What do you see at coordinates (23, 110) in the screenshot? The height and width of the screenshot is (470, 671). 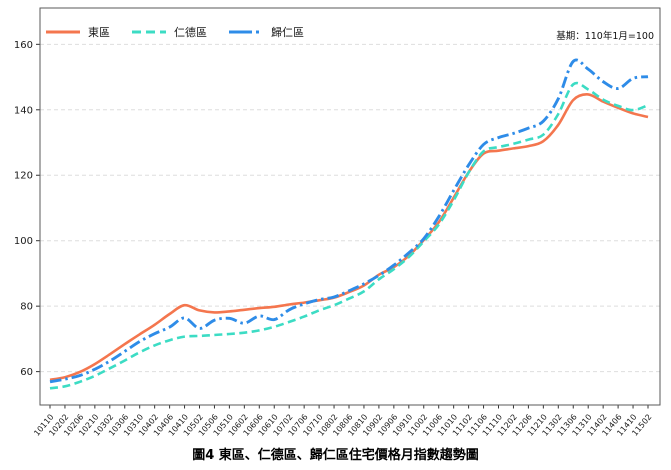 I see `y-tick-label: 140` at bounding box center [23, 110].